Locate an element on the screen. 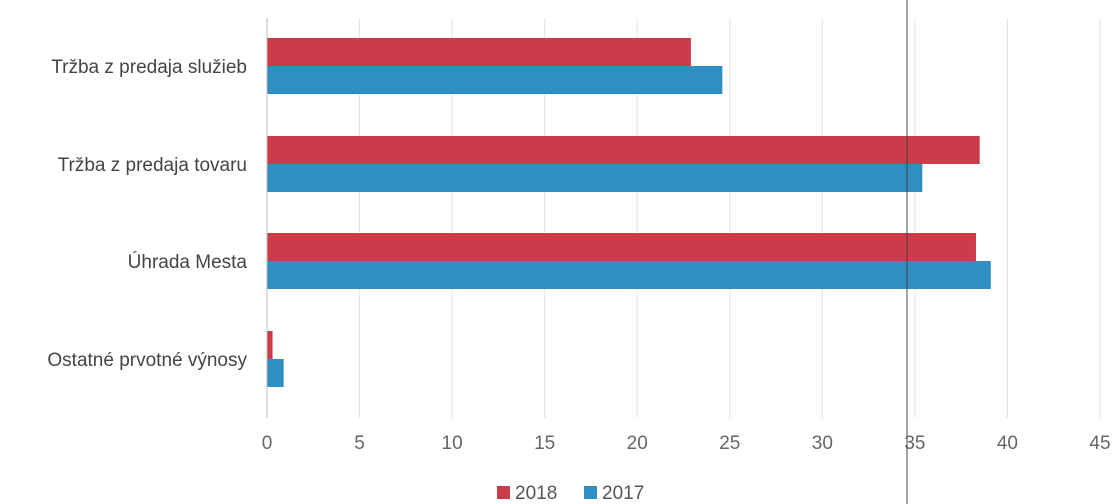 The height and width of the screenshot is (504, 1113). category-label-0: Tržba z predaja služieb is located at coordinates (149, 67).